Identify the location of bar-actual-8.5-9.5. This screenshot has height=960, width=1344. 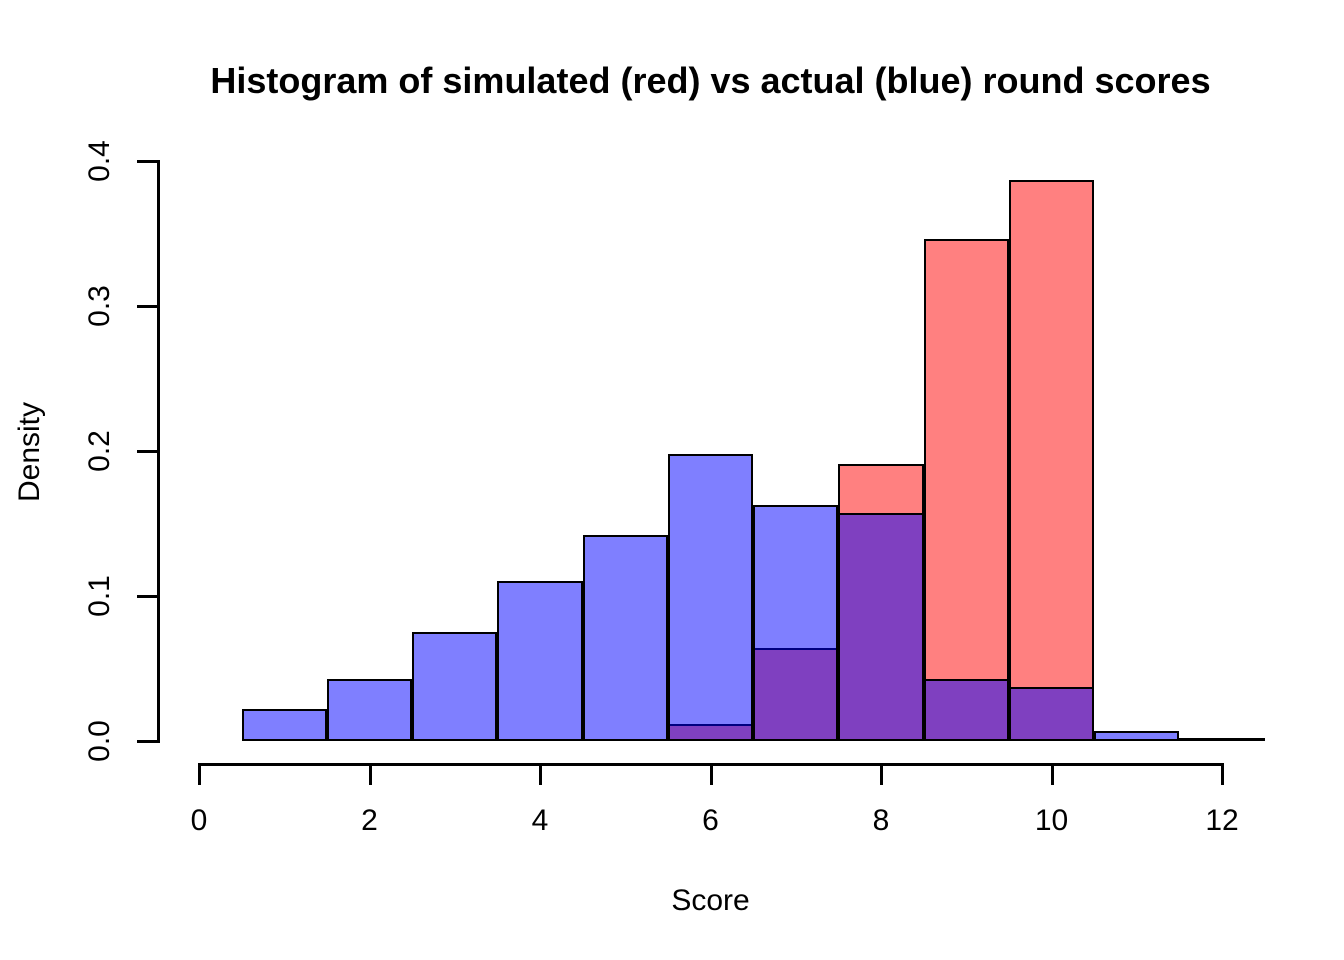
(966, 710).